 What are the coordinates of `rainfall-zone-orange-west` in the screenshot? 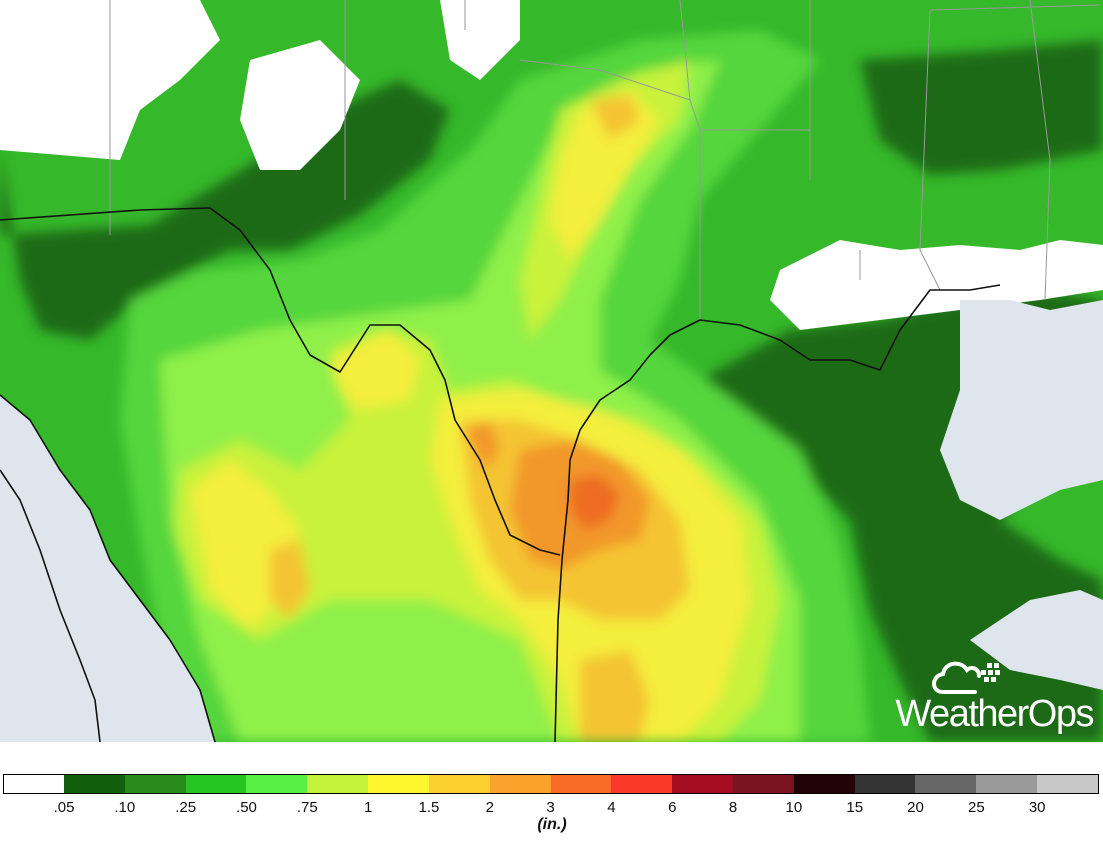 It's located at (482, 445).